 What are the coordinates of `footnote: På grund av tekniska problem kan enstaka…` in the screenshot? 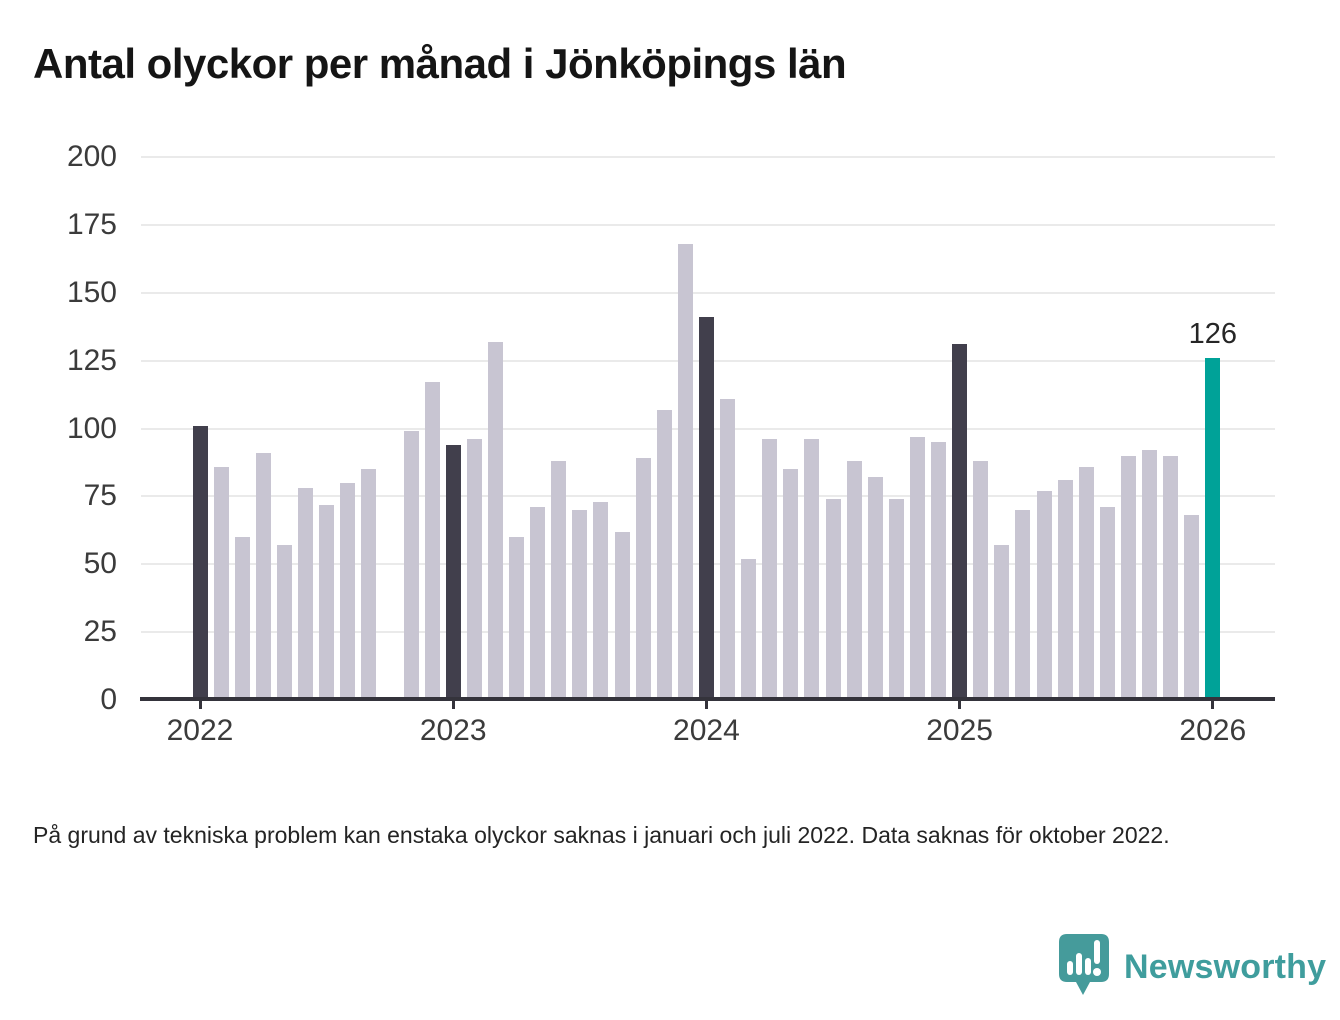 It's located at (601, 835).